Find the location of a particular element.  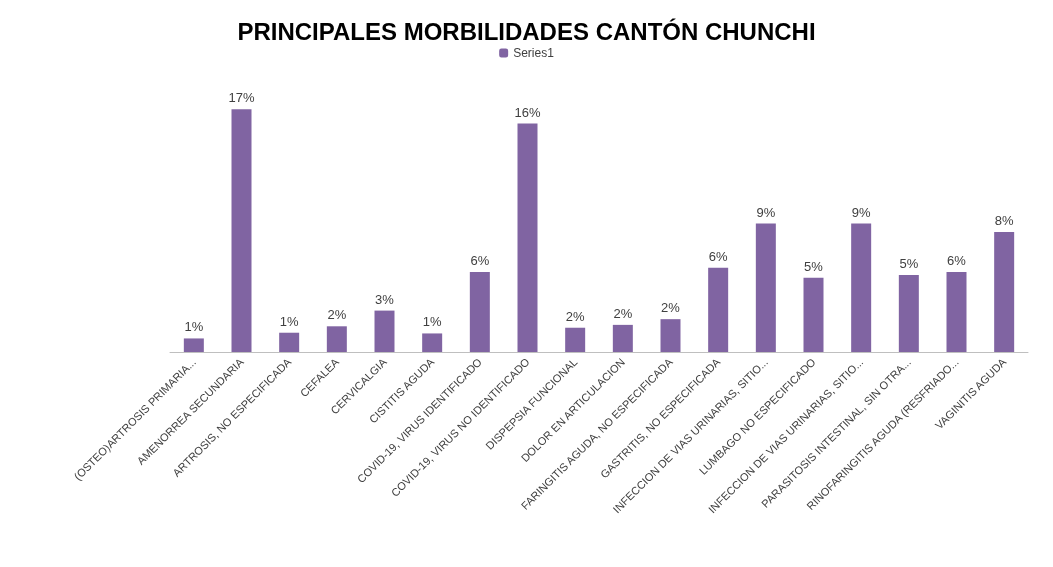

data-label: 3% is located at coordinates (385, 299).